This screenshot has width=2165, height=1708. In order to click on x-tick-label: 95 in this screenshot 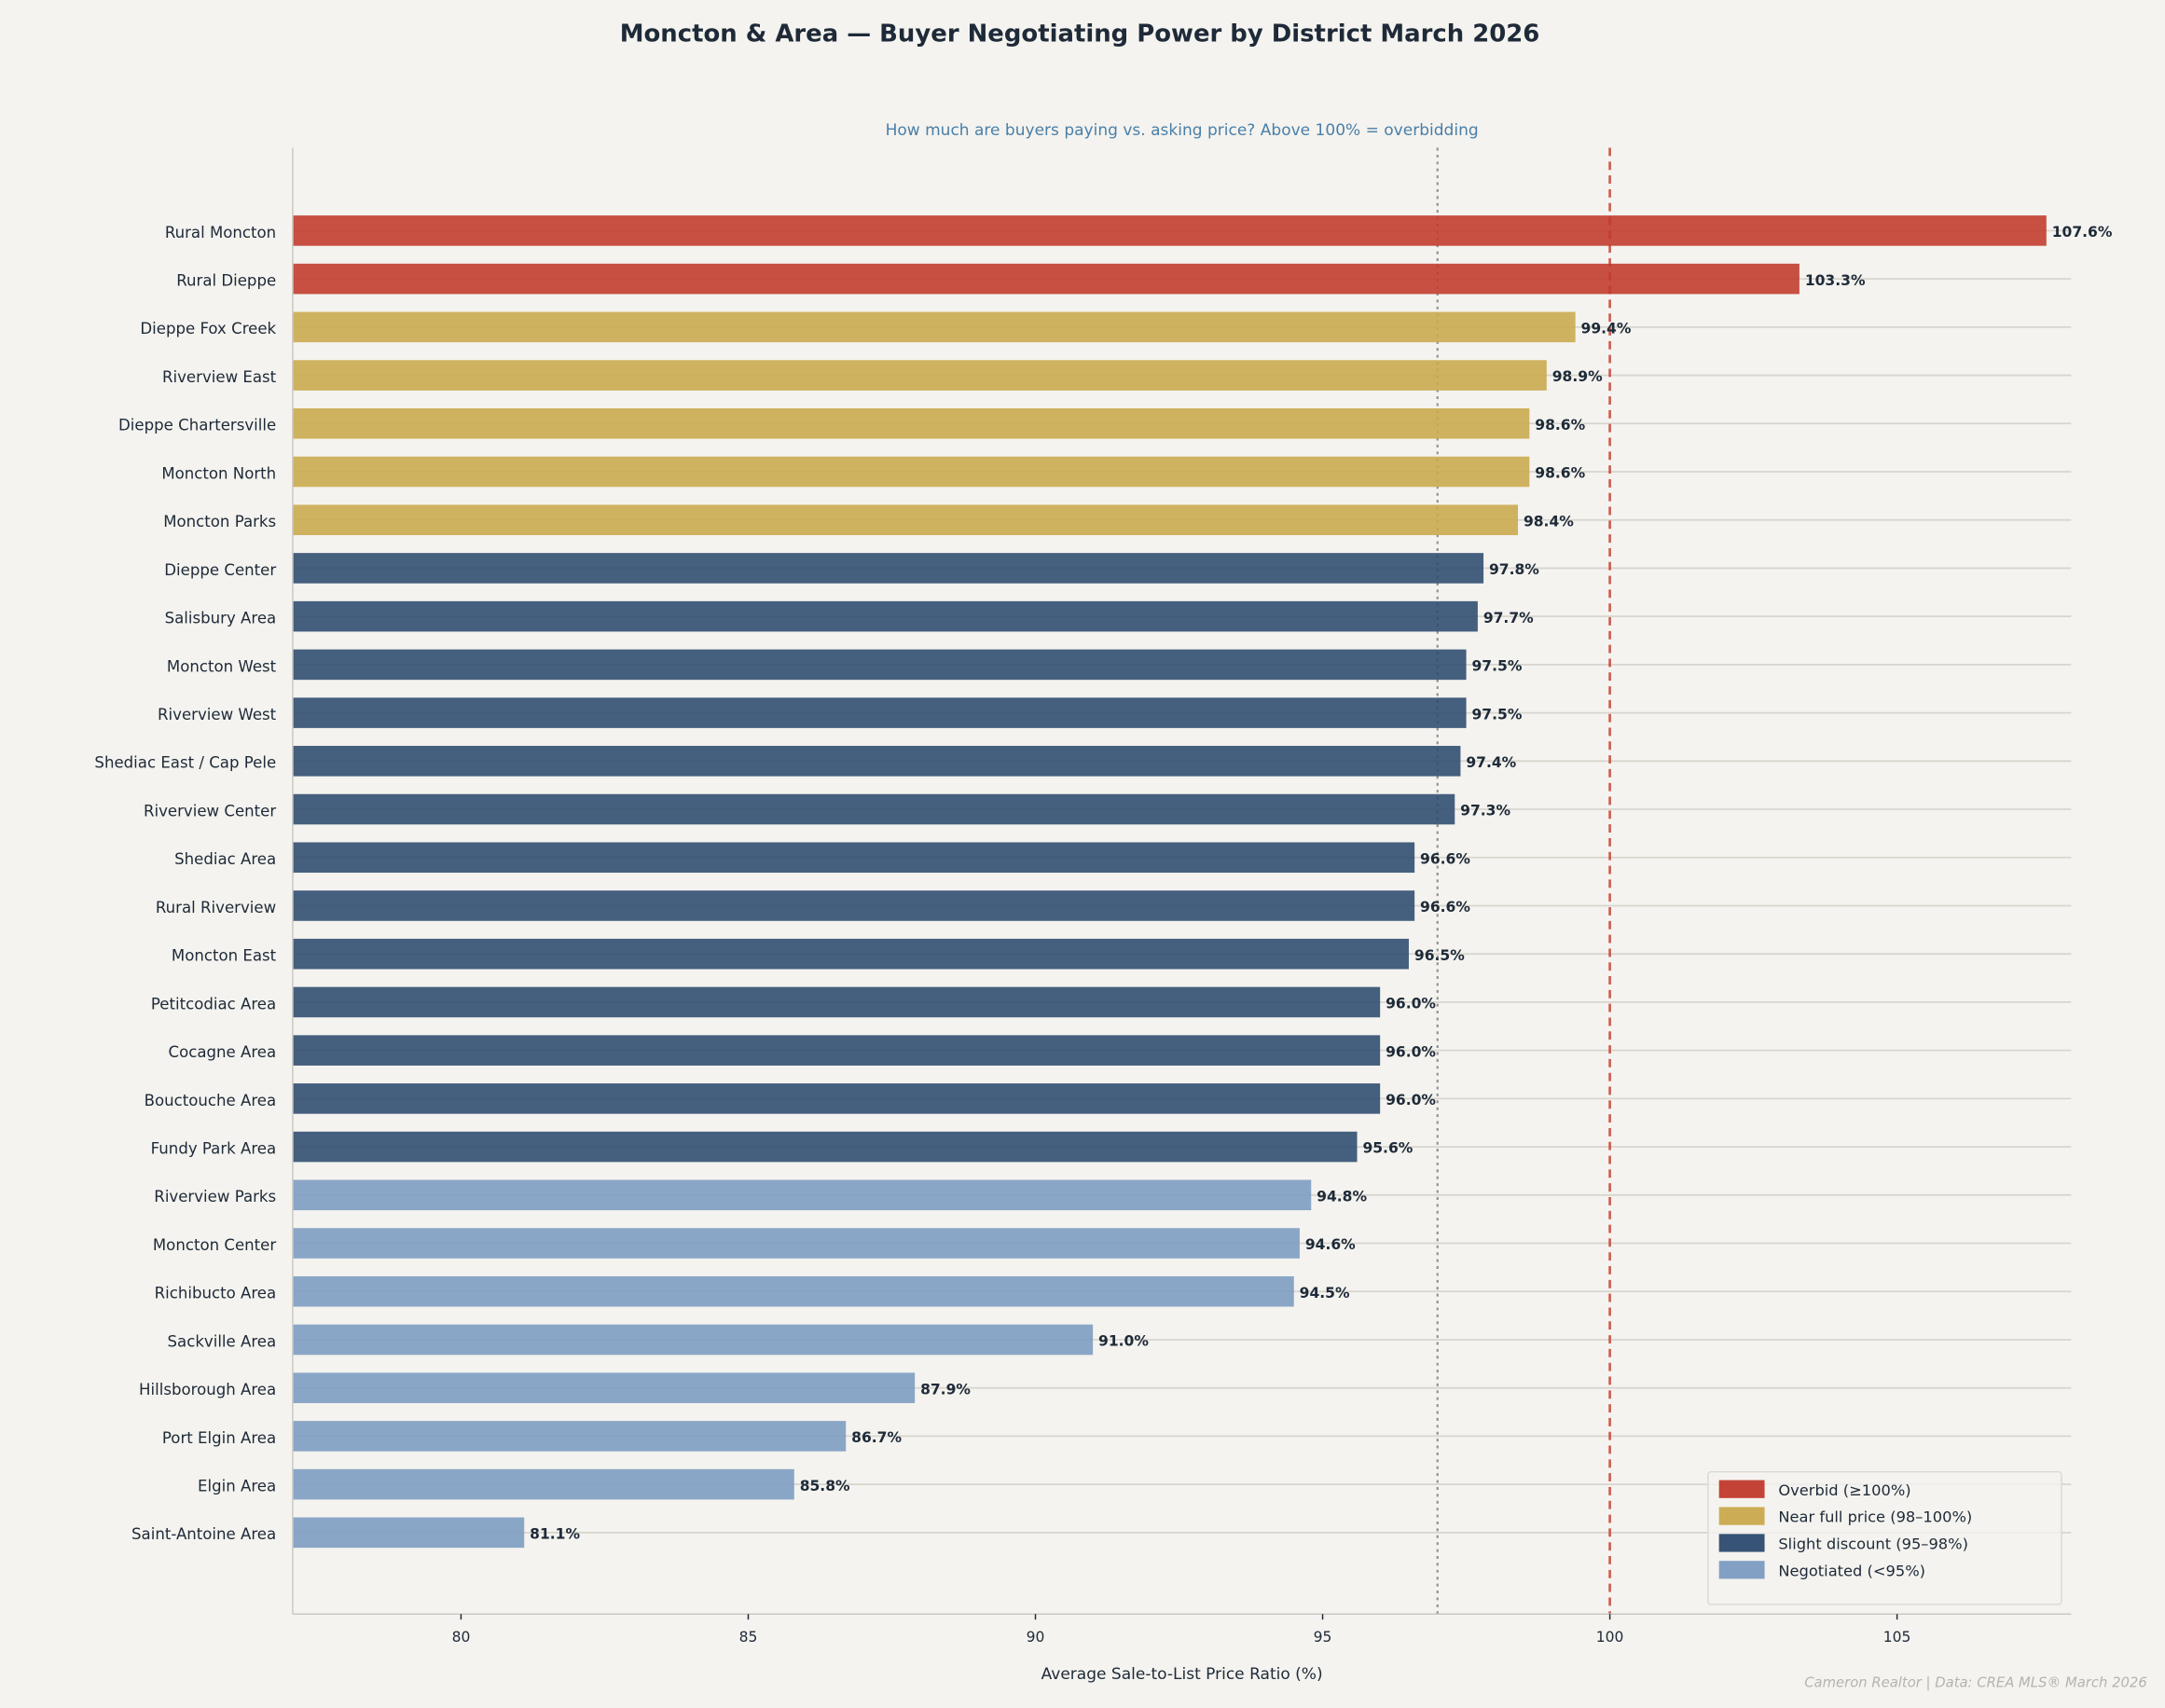, I will do `click(1323, 1638)`.